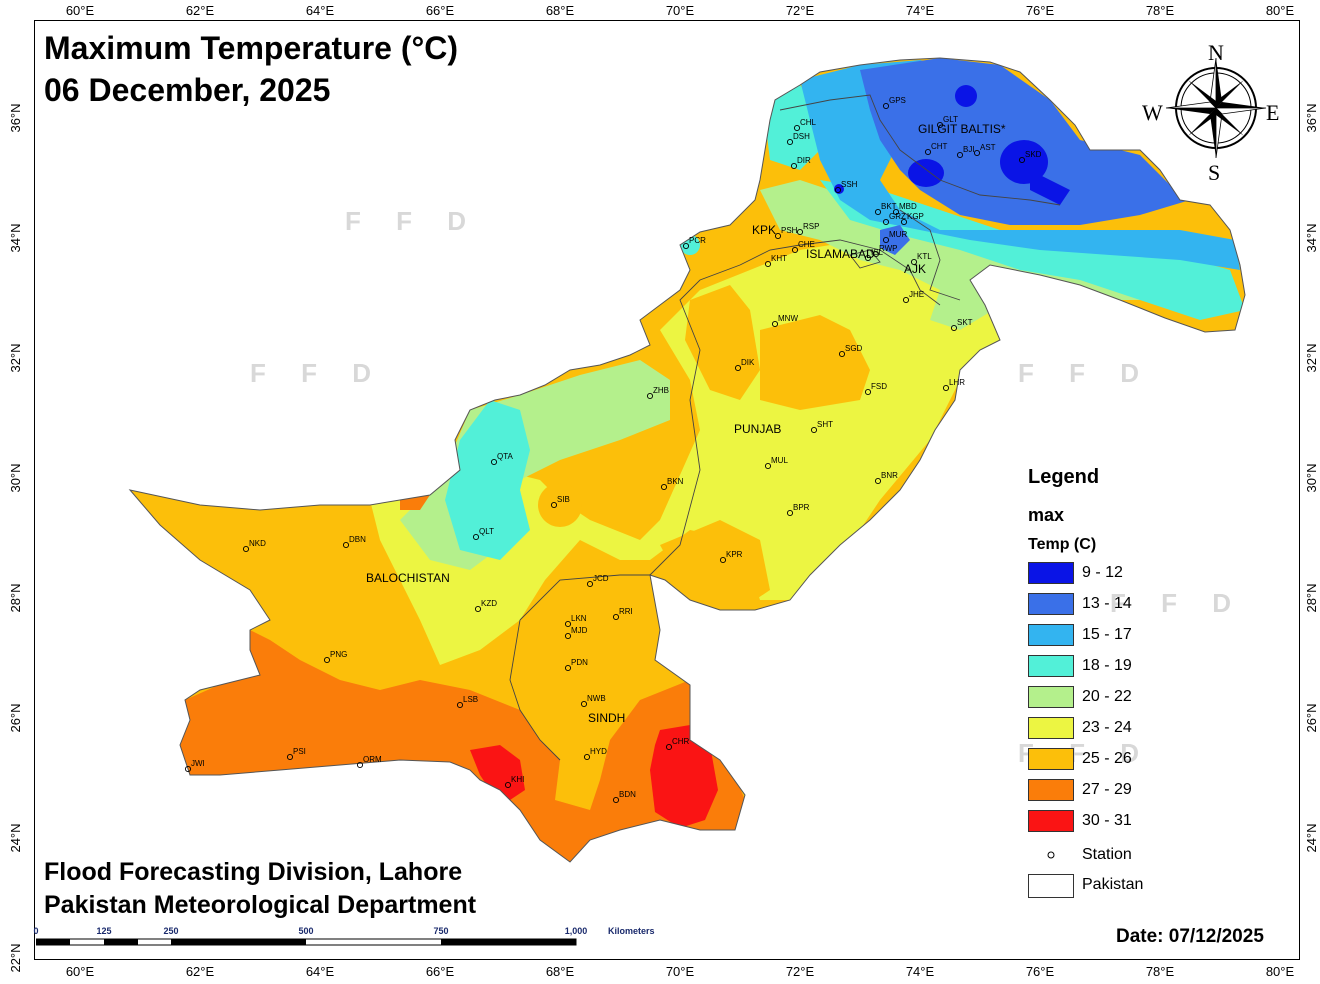 The image size is (1320, 984). What do you see at coordinates (939, 146) in the screenshot?
I see `station-label: CHT` at bounding box center [939, 146].